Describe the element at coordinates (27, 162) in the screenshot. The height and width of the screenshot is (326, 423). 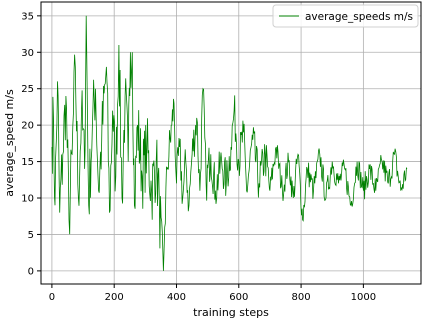
I see `y-tick-label: 15` at that location.